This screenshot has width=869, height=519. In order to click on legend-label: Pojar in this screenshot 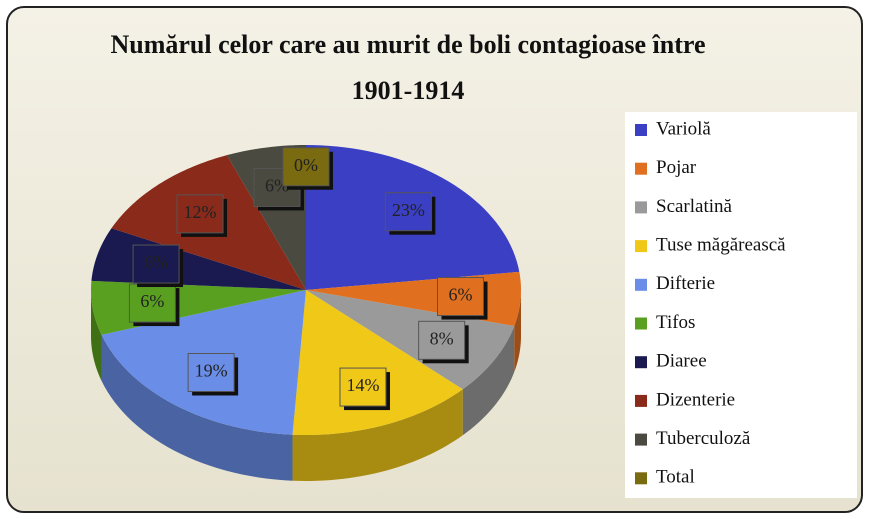, I will do `click(676, 167)`.